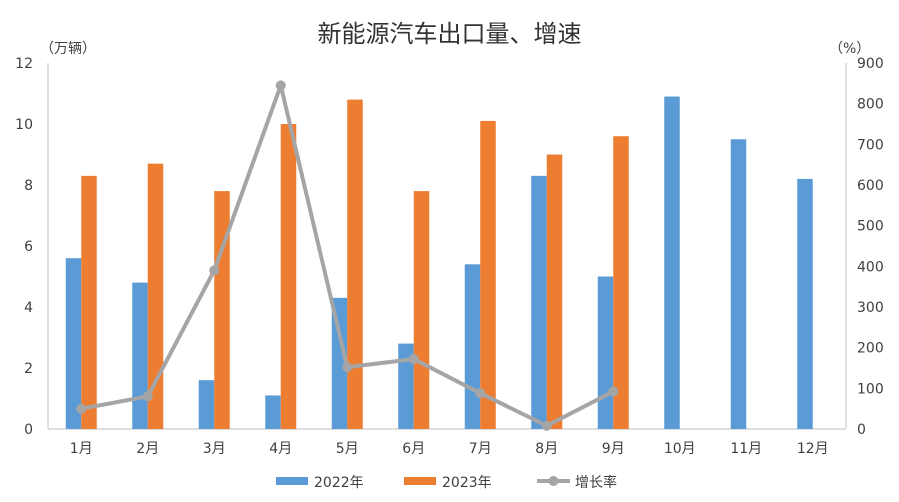 Image resolution: width=899 pixels, height=502 pixels. I want to click on x-tick-label: 7月, so click(480, 449).